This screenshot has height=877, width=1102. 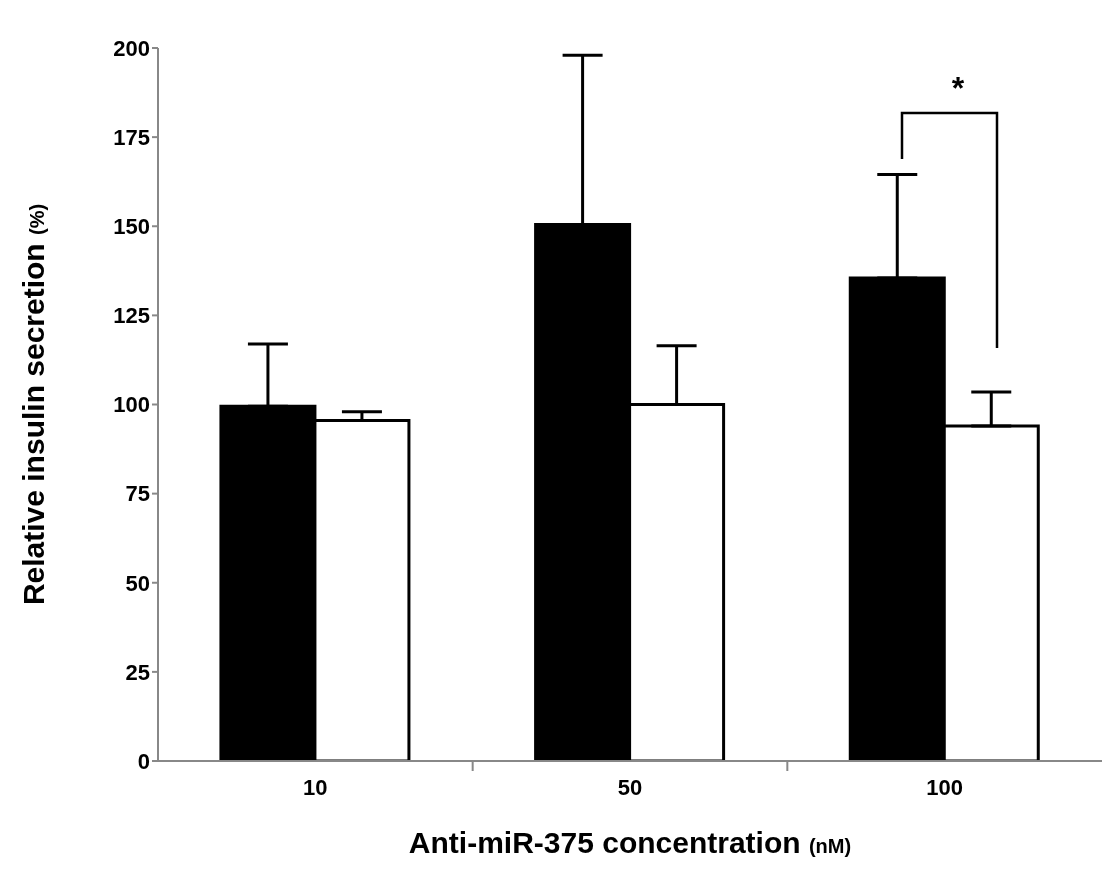 I want to click on y-tick-label: 150, so click(x=131, y=227).